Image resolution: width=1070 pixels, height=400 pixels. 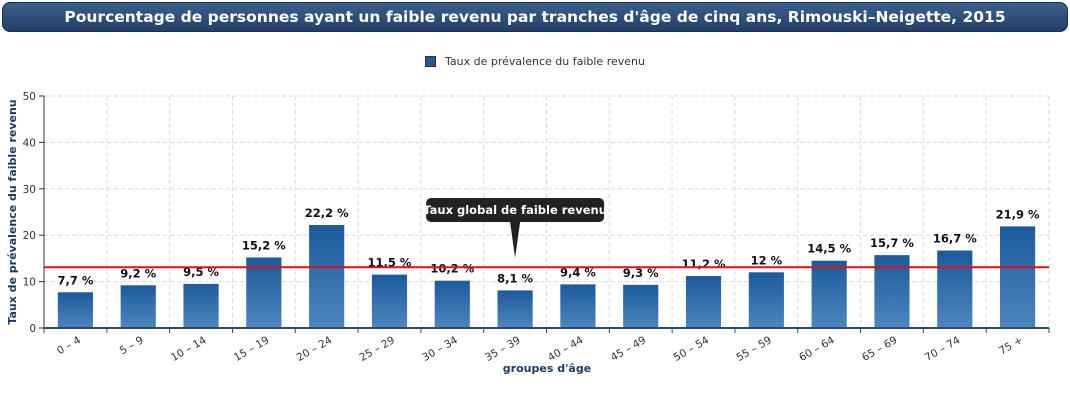 I want to click on data-label: 10,2 %, so click(x=452, y=269).